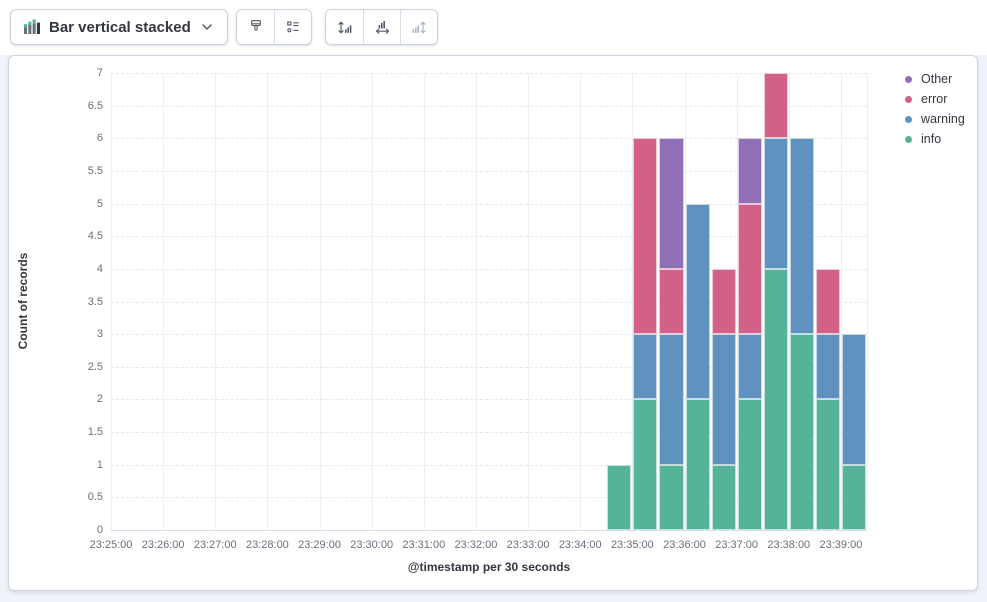  Describe the element at coordinates (489, 530) in the screenshot. I see `x-axis-line` at that location.